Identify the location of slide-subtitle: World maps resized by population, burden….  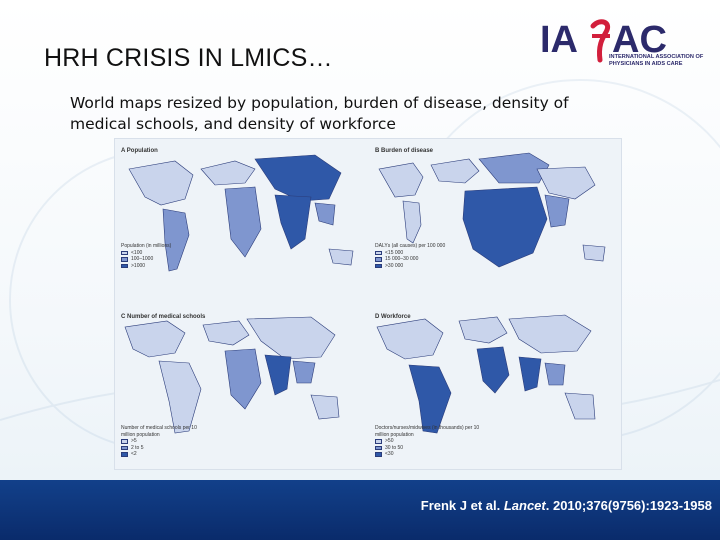
(319, 113).